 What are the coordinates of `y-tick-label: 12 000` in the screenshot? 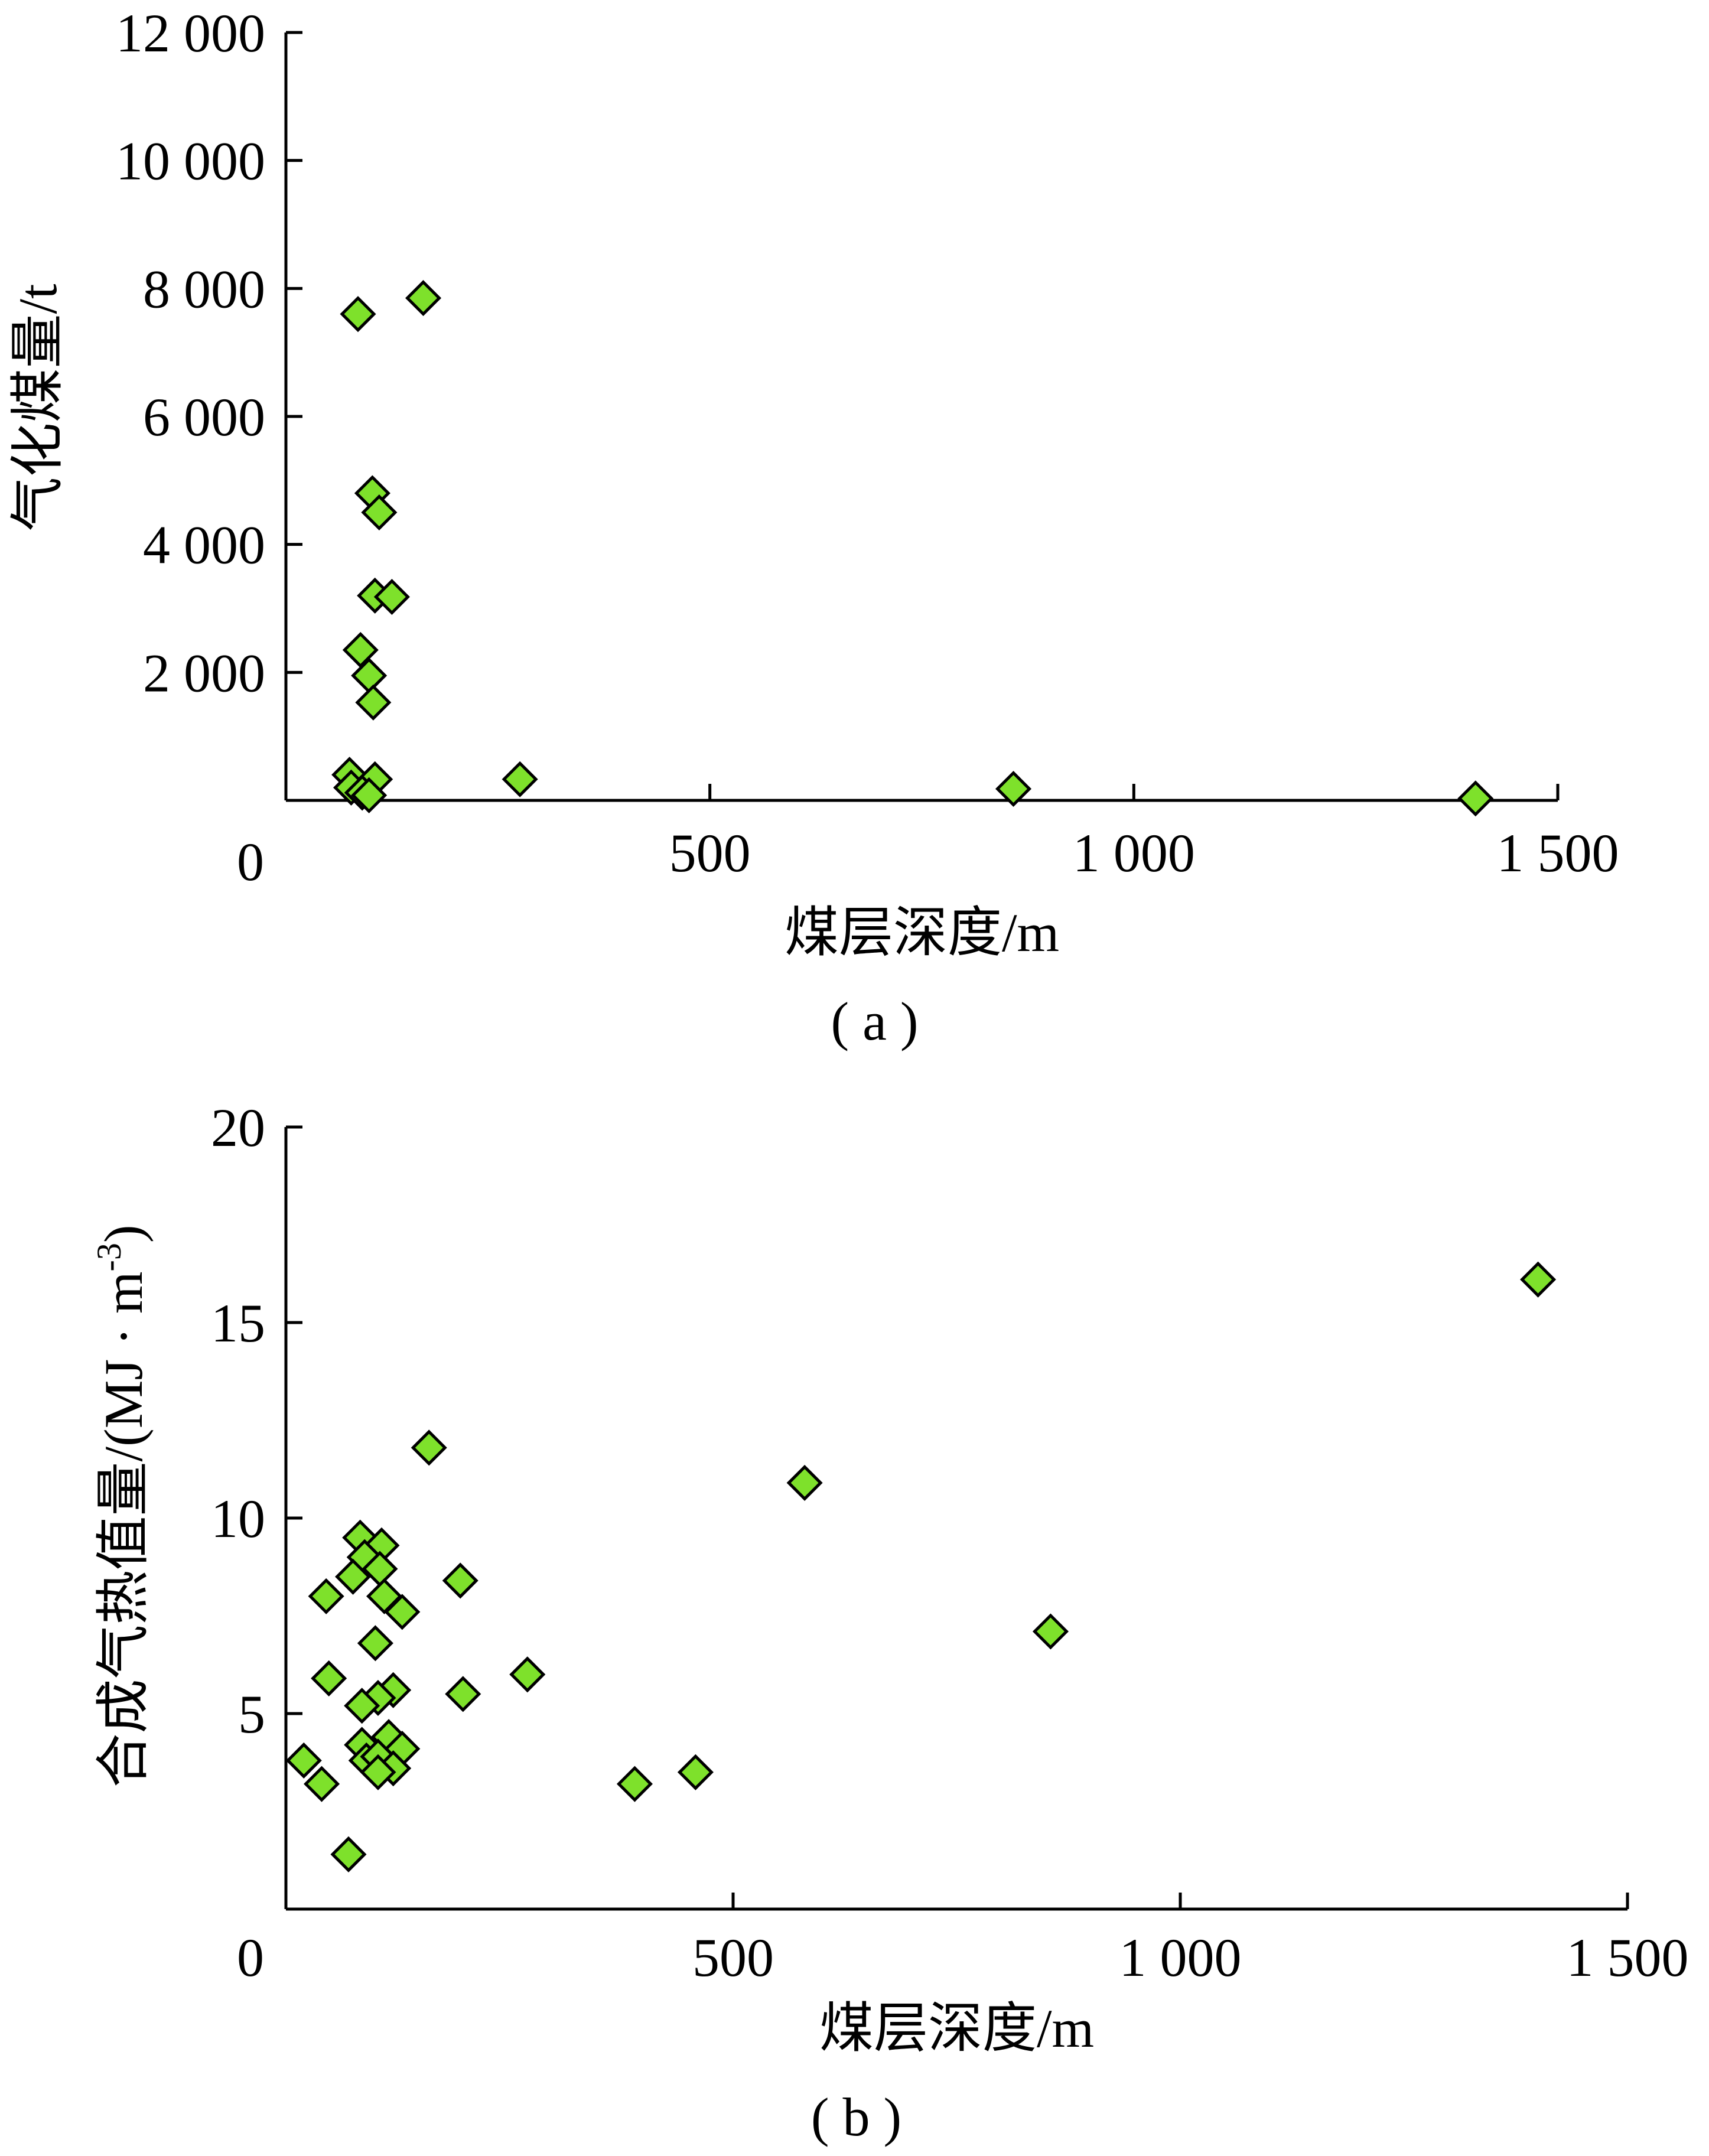 It's located at (190, 33).